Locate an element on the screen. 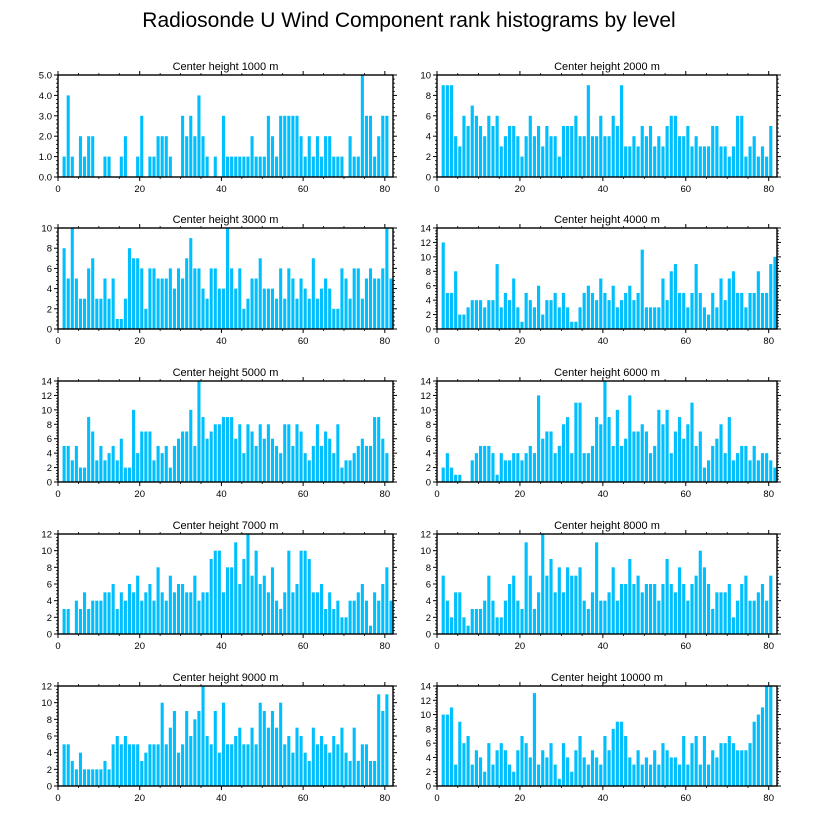 This screenshot has width=818, height=824. y-tick-label: 6 is located at coordinates (49, 439).